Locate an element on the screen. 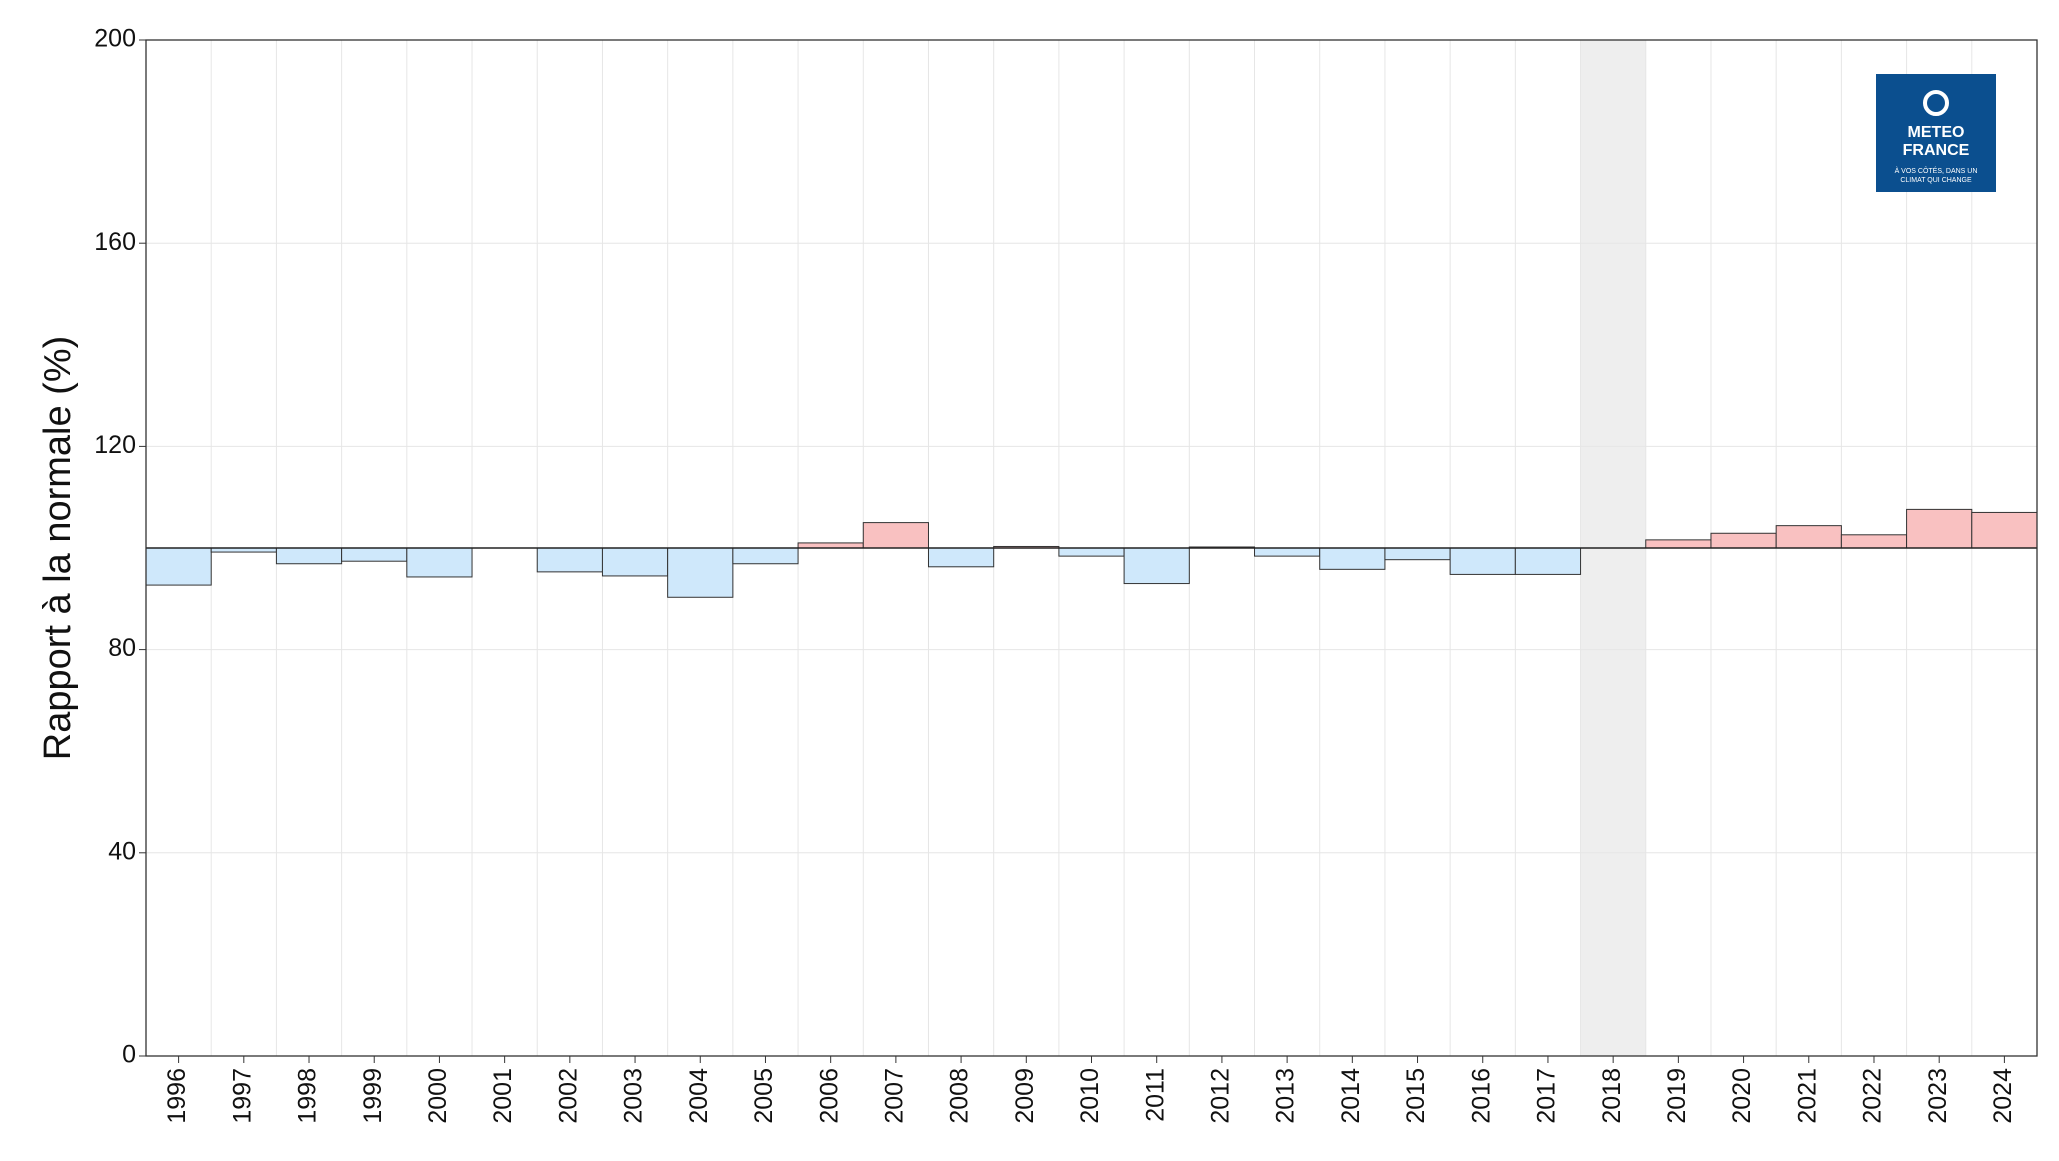 This screenshot has width=2059, height=1161. x-tick-label: 2014 is located at coordinates (1351, 1096).